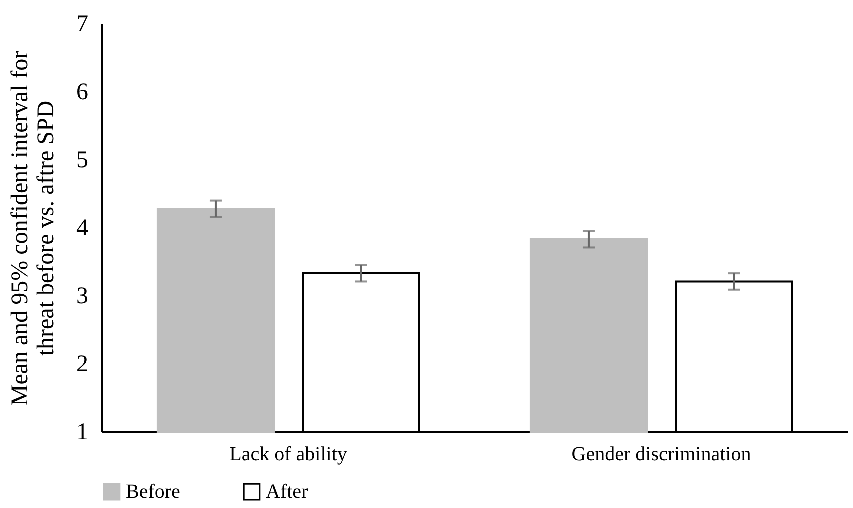  Describe the element at coordinates (82, 433) in the screenshot. I see `y-tick-label: 1` at that location.